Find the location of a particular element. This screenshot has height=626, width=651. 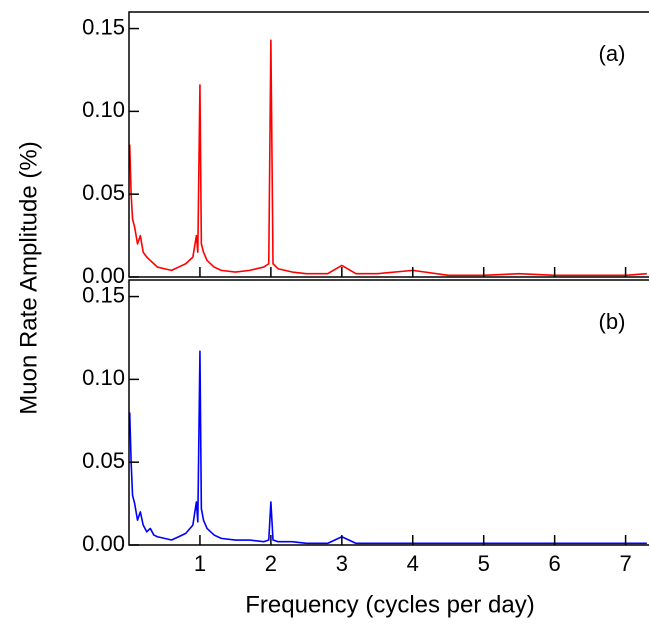

panel-annotation: (b) is located at coordinates (612, 321).